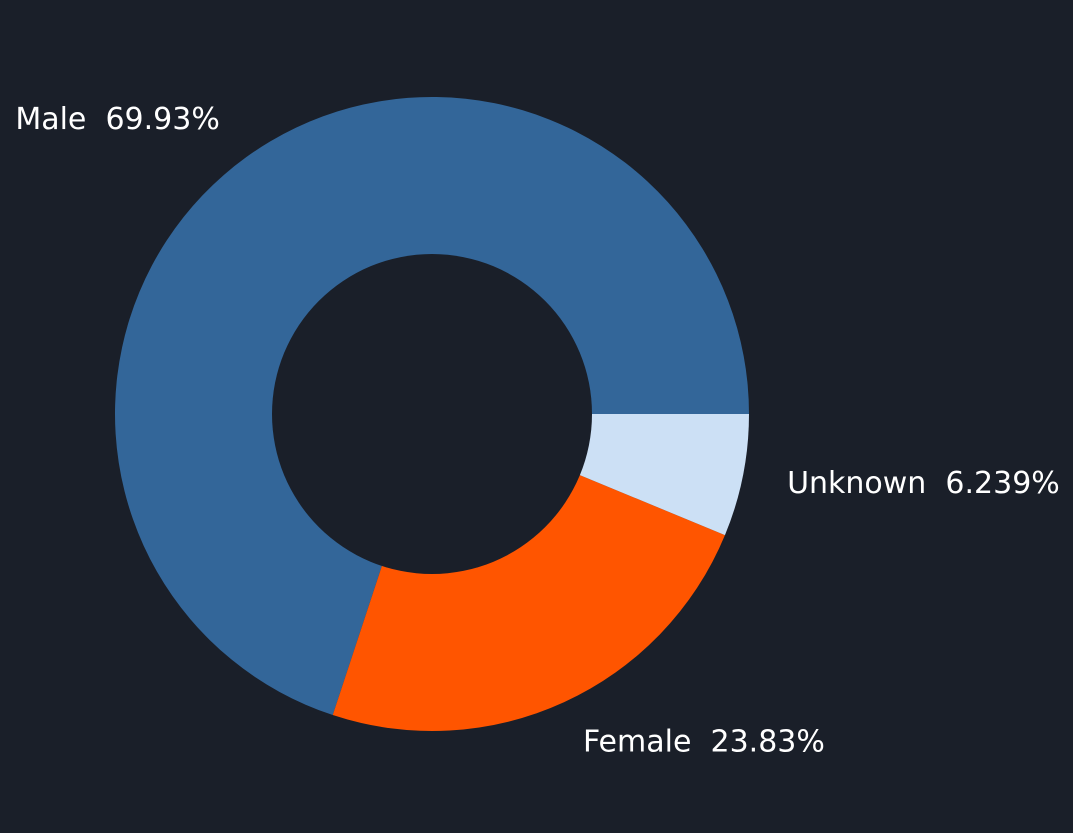 The height and width of the screenshot is (833, 1073). Describe the element at coordinates (704, 742) in the screenshot. I see `slice-label-female: Female 23.83%` at that location.